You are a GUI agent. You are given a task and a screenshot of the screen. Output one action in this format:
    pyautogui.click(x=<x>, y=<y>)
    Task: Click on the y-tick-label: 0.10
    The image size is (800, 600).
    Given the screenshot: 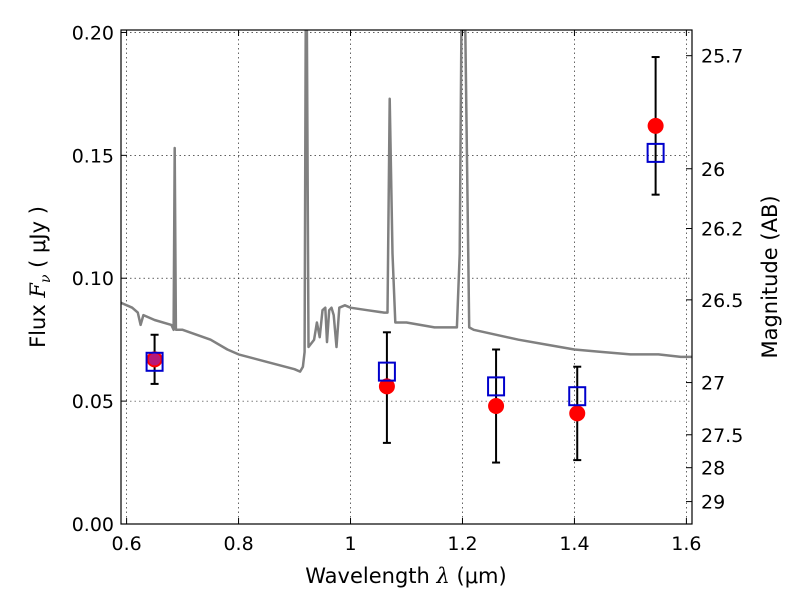 What is the action you would take?
    pyautogui.click(x=93, y=279)
    